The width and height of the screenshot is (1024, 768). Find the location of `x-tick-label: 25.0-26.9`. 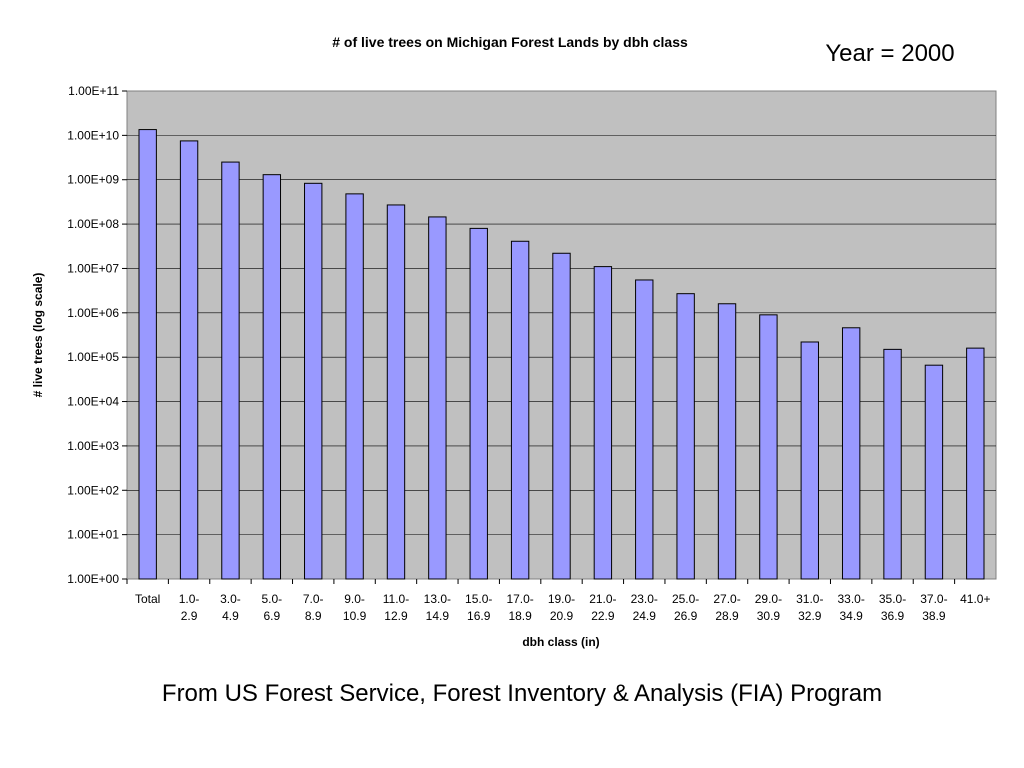

x-tick-label: 25.0-26.9 is located at coordinates (685, 607).